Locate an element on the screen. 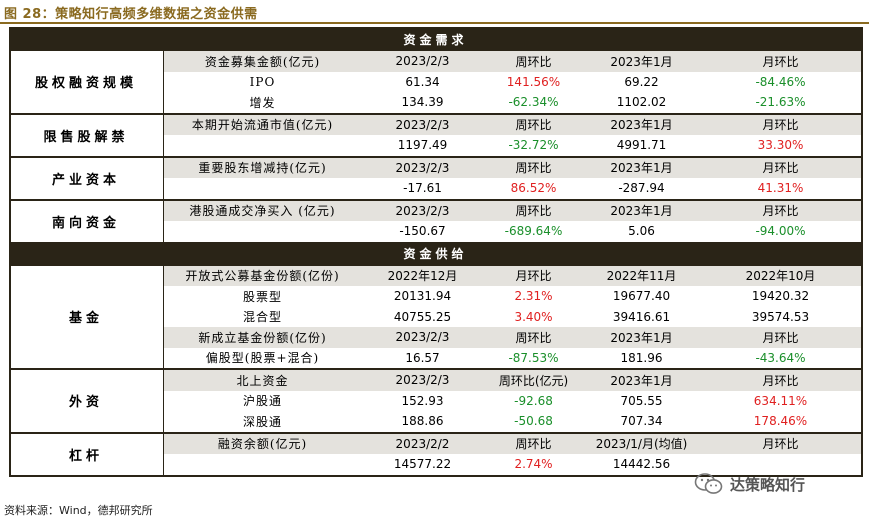  figure-title: 图 28：策略知行高频多维数据之资金供需 is located at coordinates (131, 14).